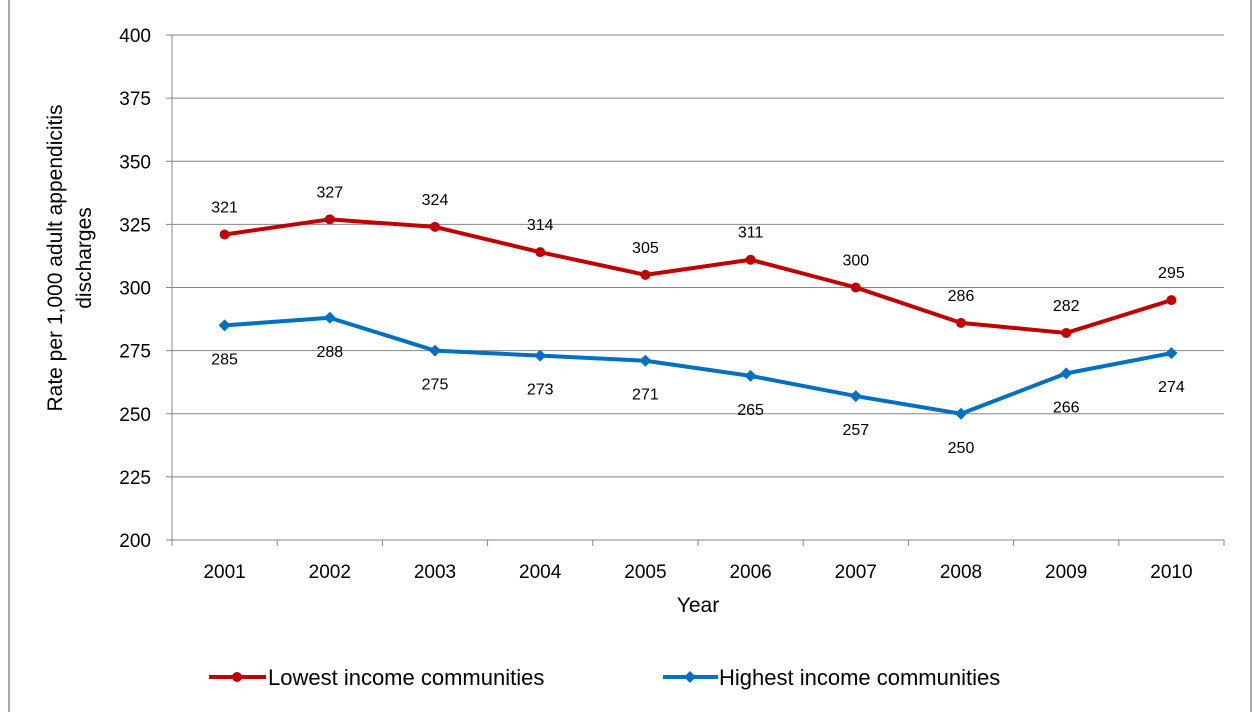 This screenshot has height=712, width=1252. I want to click on y-axis-title-line-1: Rate per 1,000 adult appendicitis, so click(55, 257).